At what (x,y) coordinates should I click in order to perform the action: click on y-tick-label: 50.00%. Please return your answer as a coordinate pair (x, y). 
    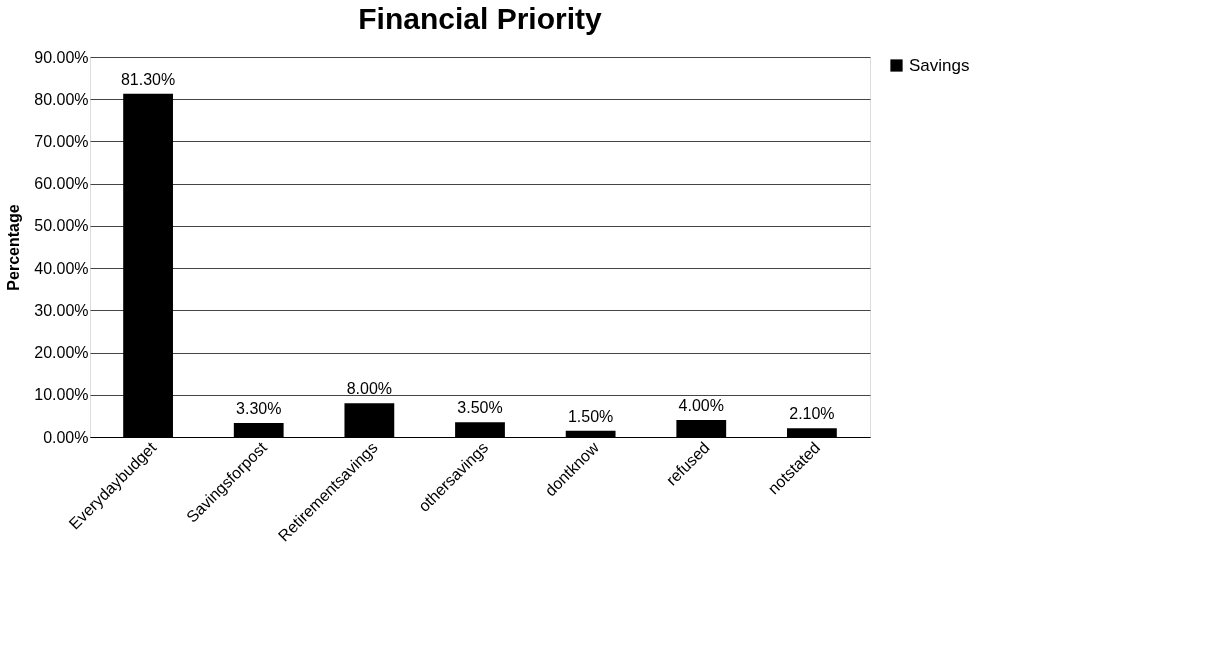
    Looking at the image, I should click on (61, 226).